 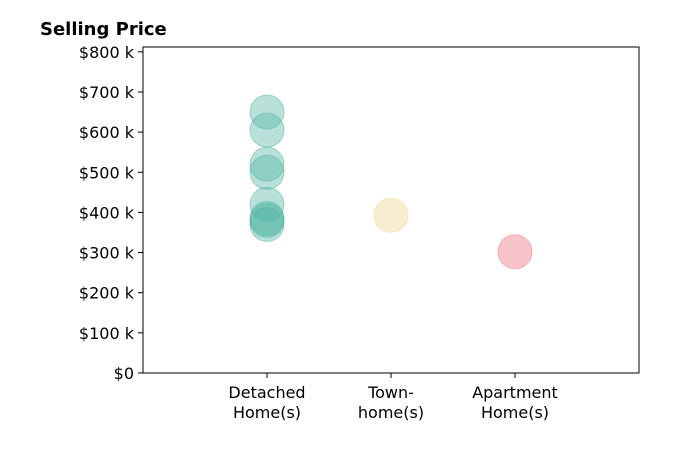 I want to click on y-tick-label: $500 k, so click(x=107, y=172).